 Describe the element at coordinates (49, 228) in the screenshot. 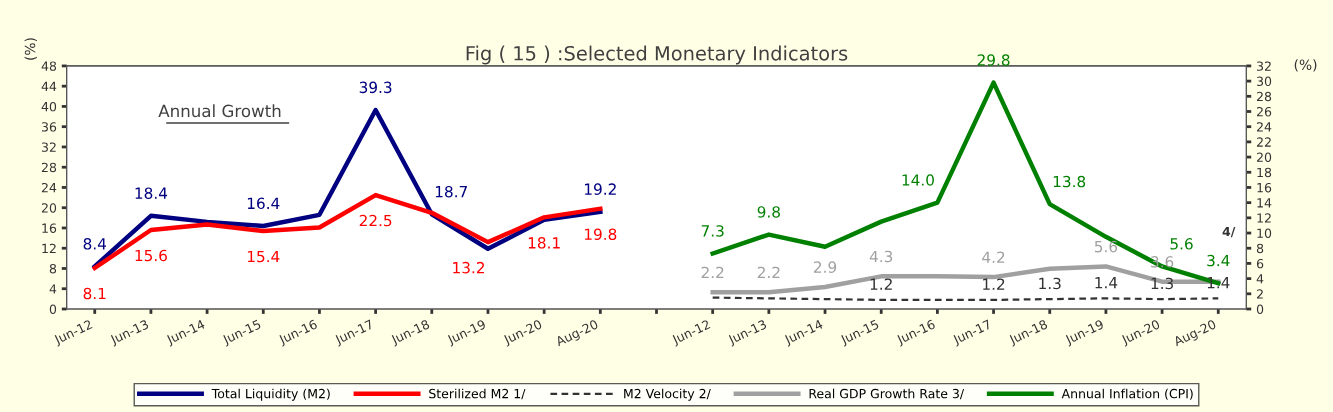

I see `y-tick-label: 16` at that location.